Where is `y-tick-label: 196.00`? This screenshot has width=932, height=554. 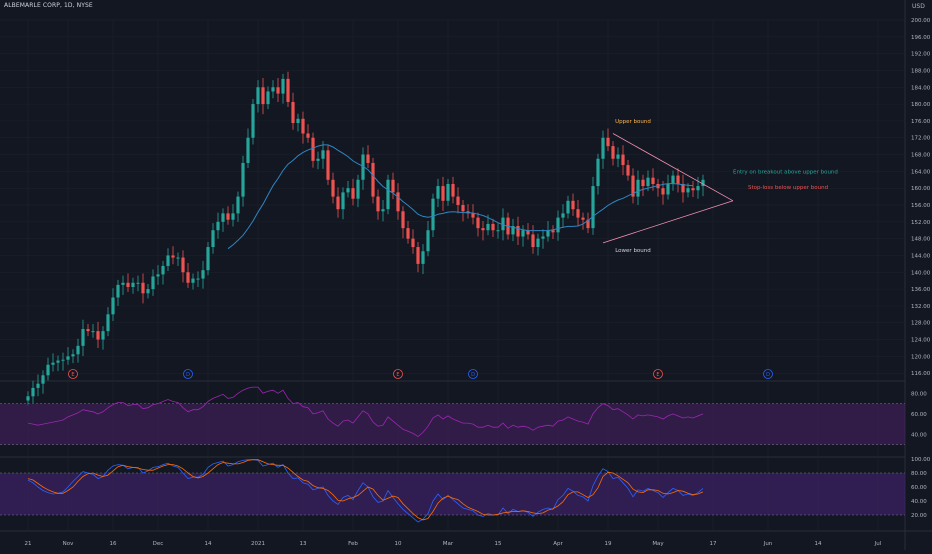 y-tick-label: 196.00 is located at coordinates (921, 38).